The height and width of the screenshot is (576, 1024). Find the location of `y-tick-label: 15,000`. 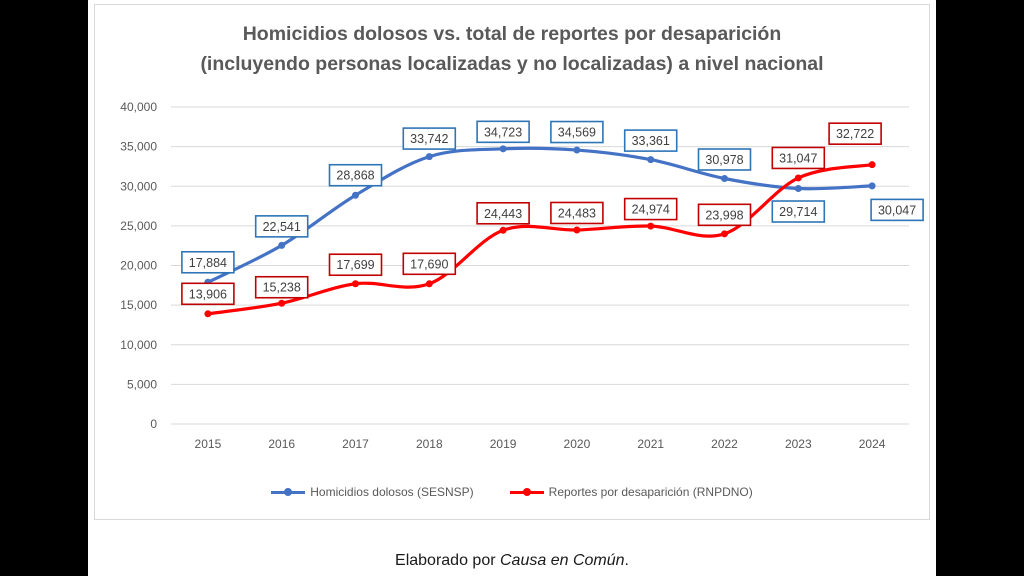

y-tick-label: 15,000 is located at coordinates (138, 305).